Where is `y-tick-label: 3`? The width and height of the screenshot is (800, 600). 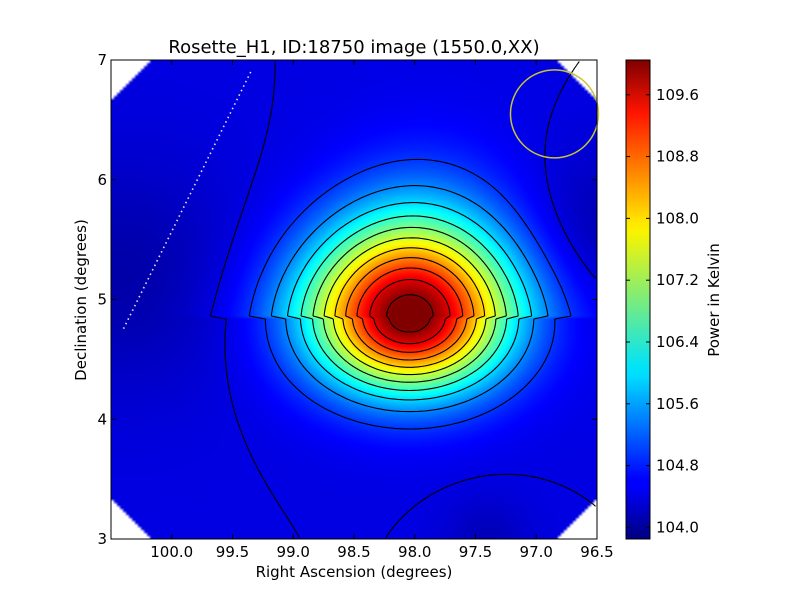 y-tick-label: 3 is located at coordinates (102, 539).